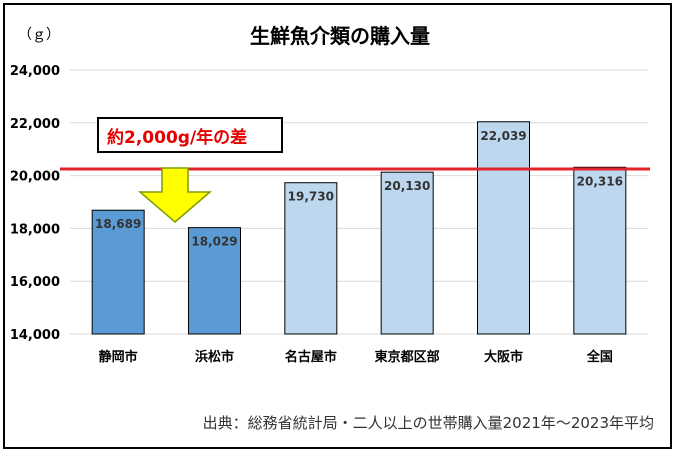  I want to click on y-tick-label: 22,000, so click(35, 124).